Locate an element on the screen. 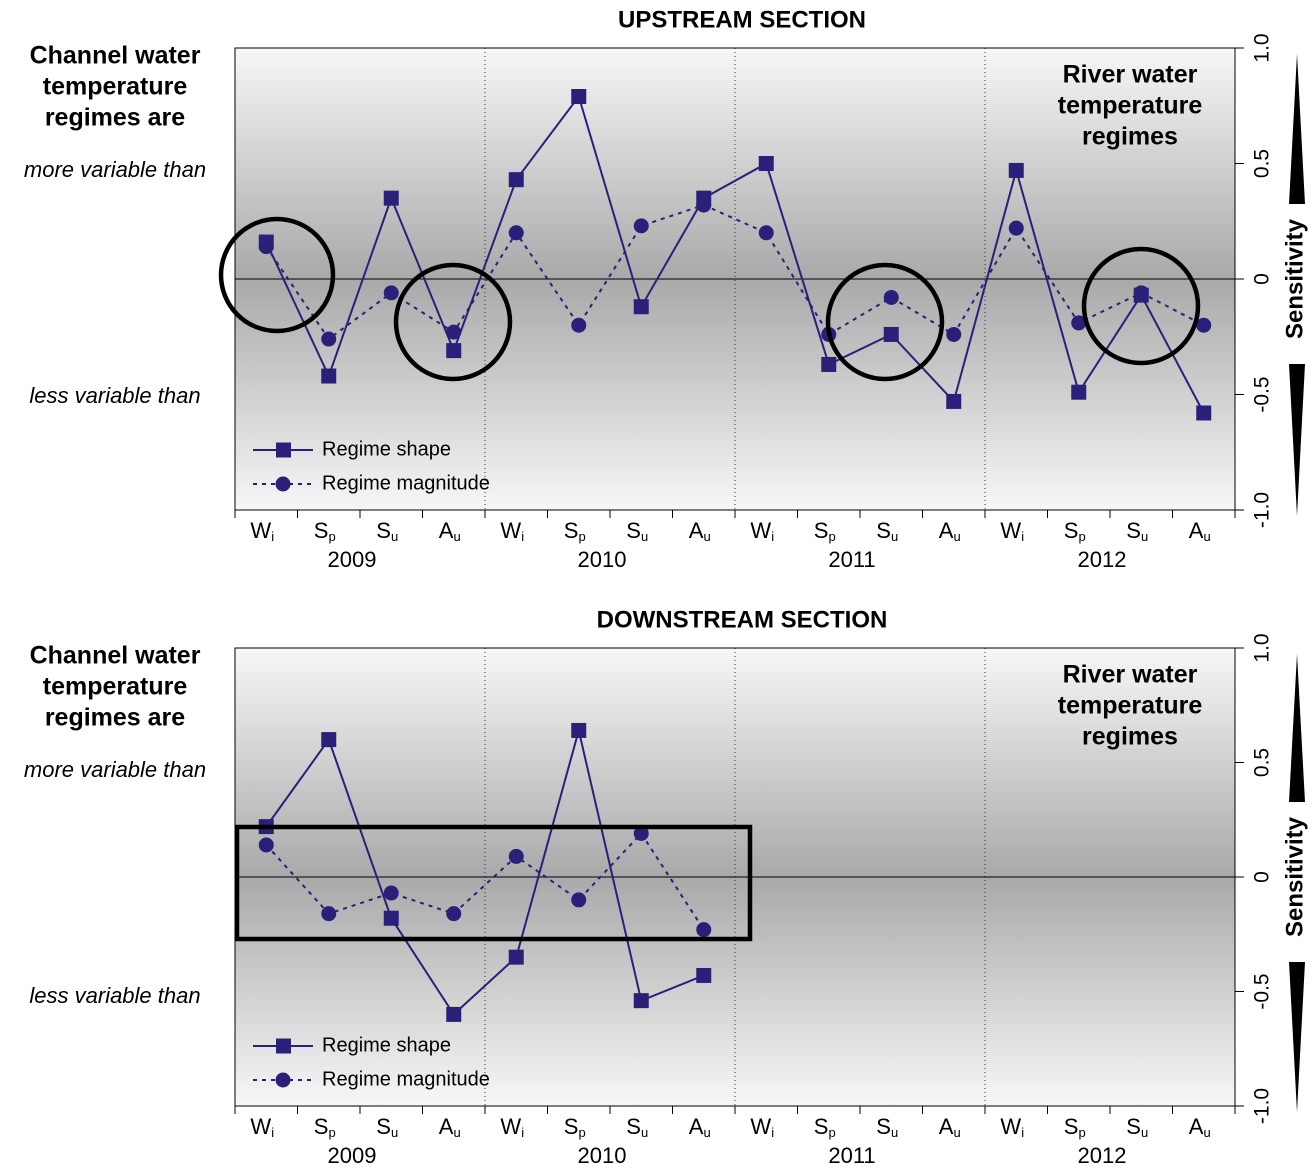 The height and width of the screenshot is (1174, 1312). panel-title: UPSTREAM SECTION is located at coordinates (742, 19).